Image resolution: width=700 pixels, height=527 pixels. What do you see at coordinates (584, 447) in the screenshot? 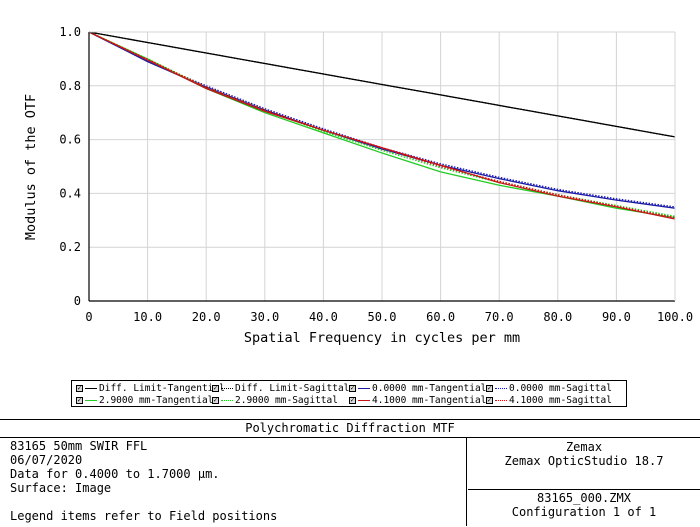
I see `software-line: Zemax` at bounding box center [584, 447].